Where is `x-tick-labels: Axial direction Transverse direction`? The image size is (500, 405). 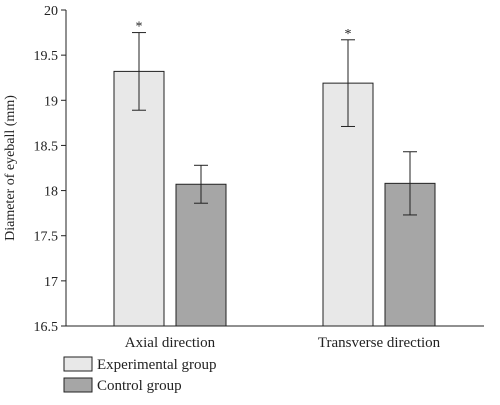 x-tick-labels: Axial direction Transverse direction is located at coordinates (283, 343).